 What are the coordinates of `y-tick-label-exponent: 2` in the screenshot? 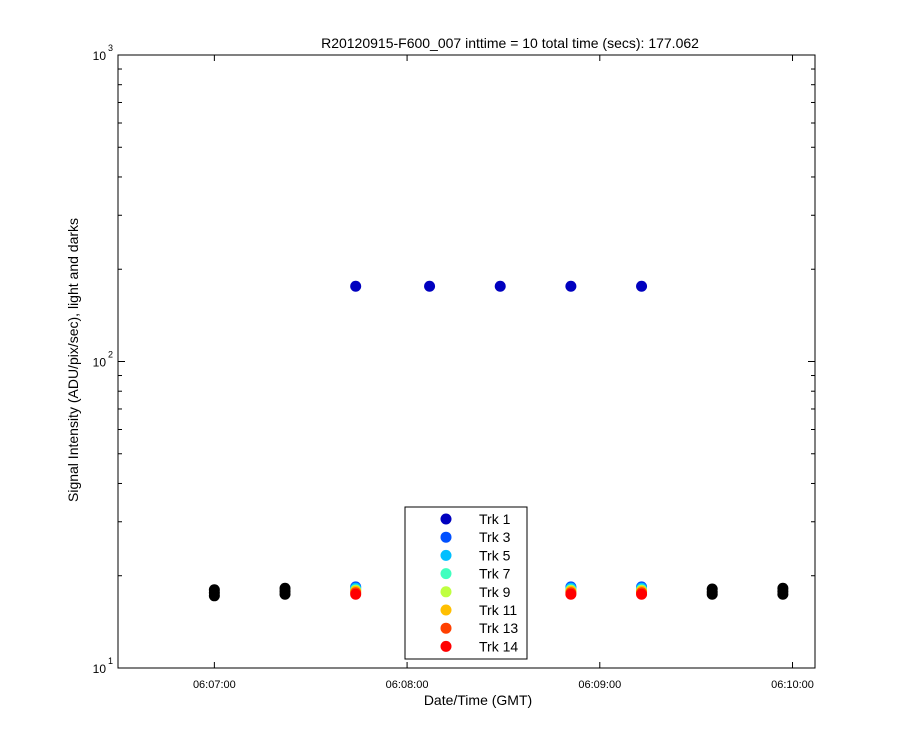 It's located at (110, 355).